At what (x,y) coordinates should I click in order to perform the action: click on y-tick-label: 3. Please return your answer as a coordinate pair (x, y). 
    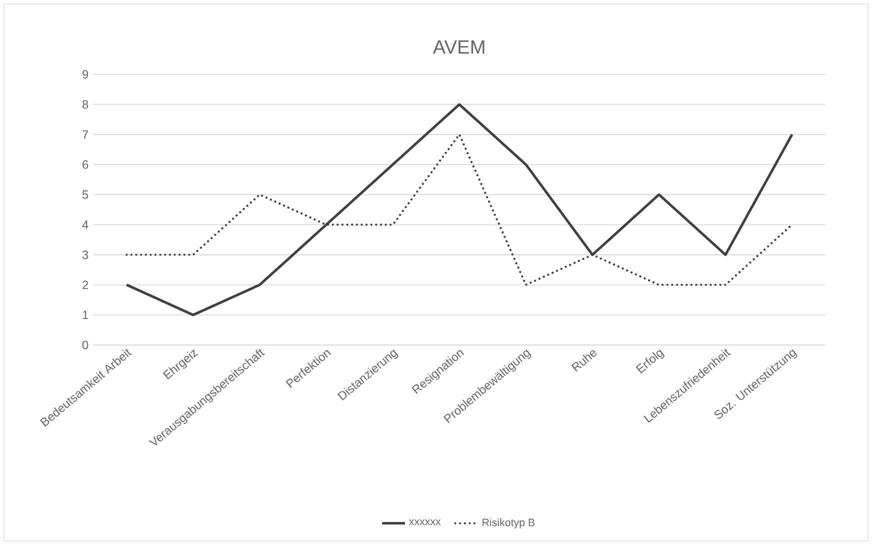
    Looking at the image, I should click on (85, 255).